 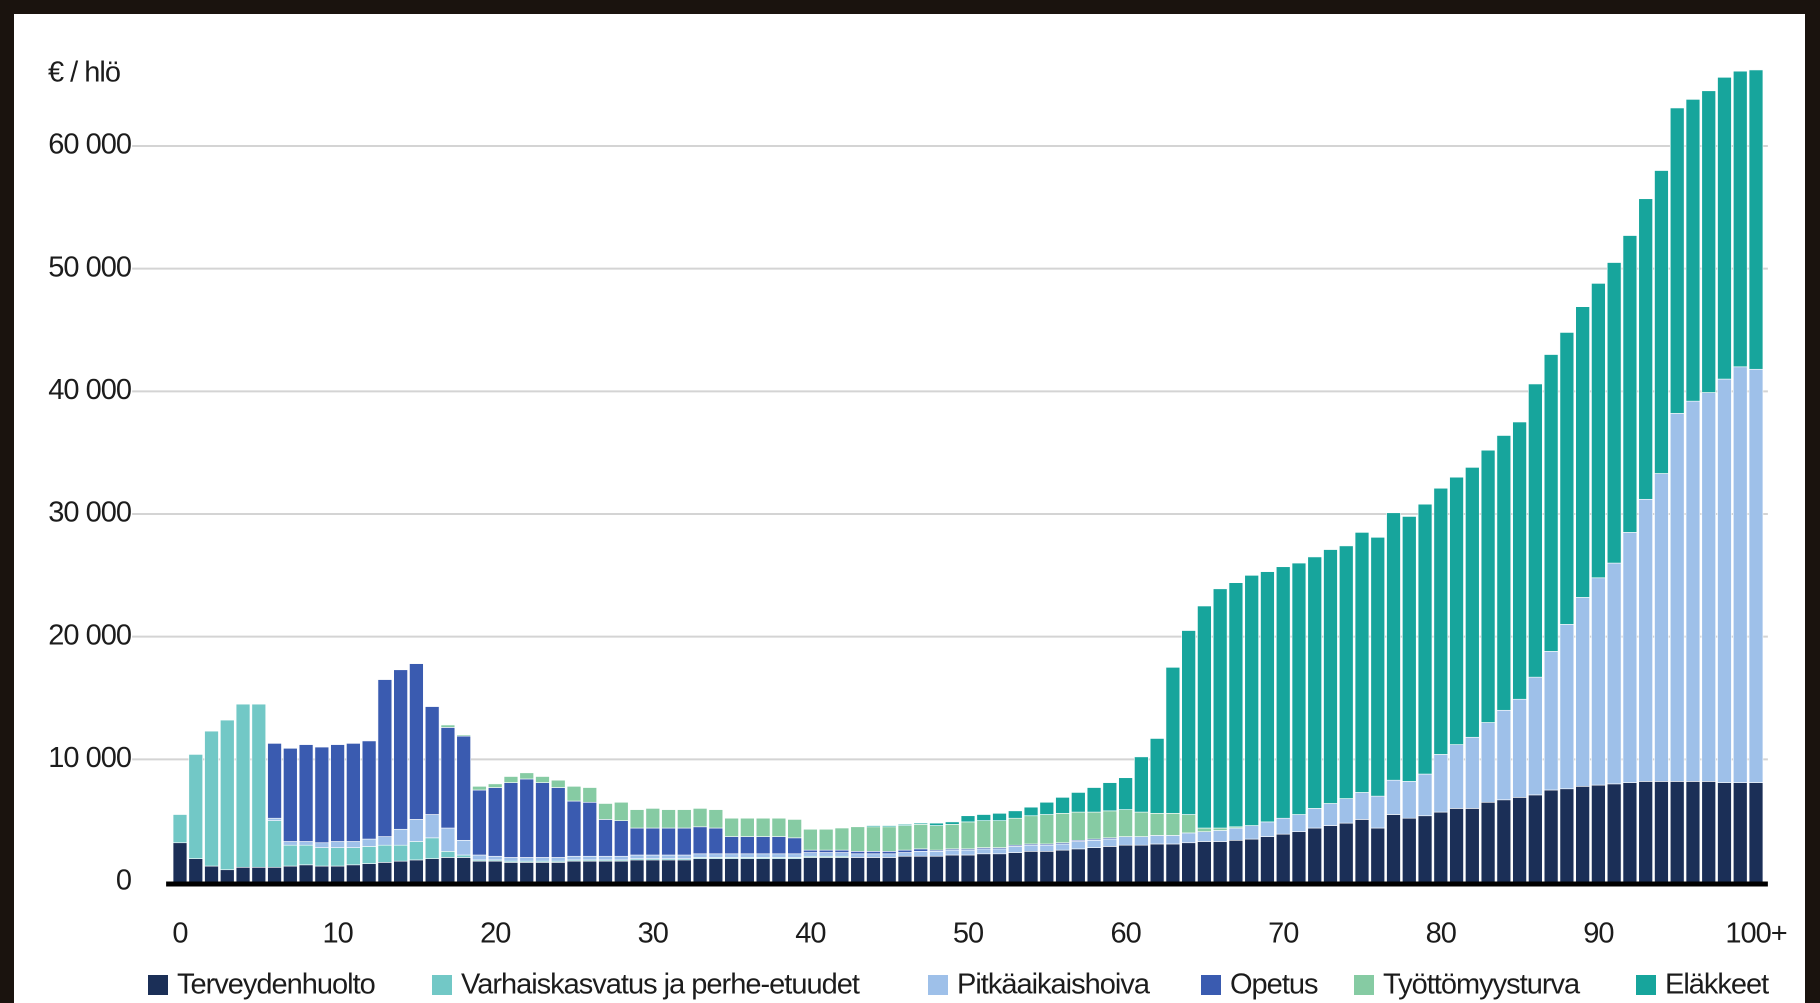 What do you see at coordinates (442, 985) in the screenshot?
I see `legend-swatch` at bounding box center [442, 985].